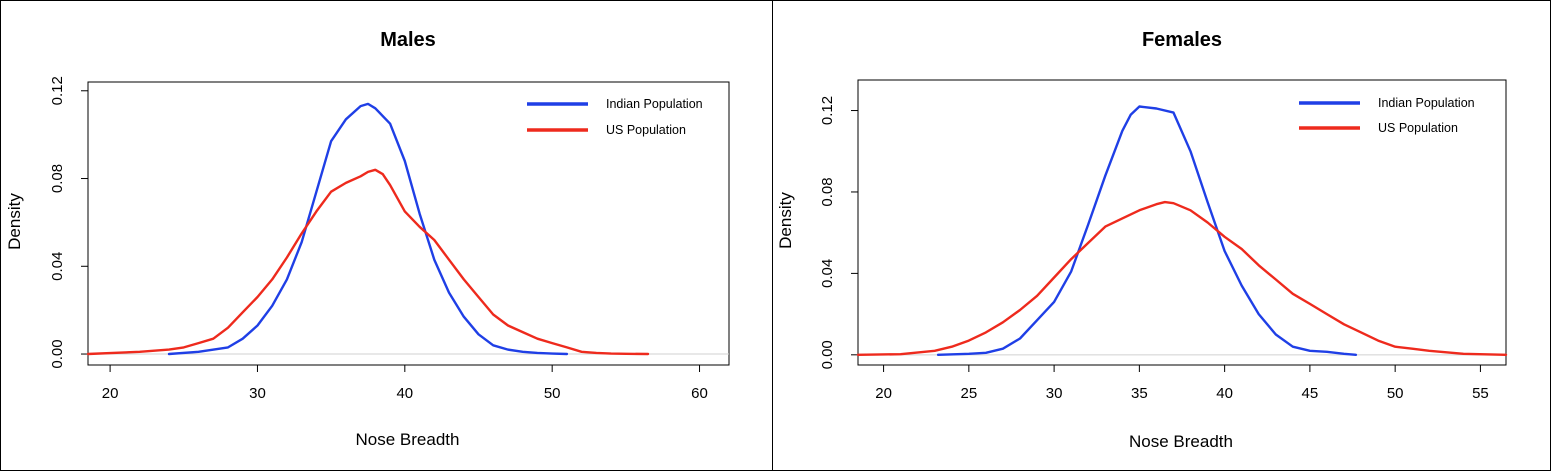  What do you see at coordinates (827, 273) in the screenshot?
I see `females-y-tick-label: 0.04` at bounding box center [827, 273].